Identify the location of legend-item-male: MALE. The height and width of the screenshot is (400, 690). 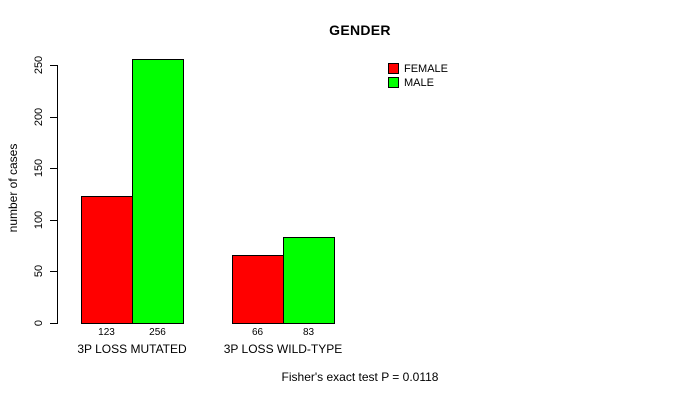
(418, 82).